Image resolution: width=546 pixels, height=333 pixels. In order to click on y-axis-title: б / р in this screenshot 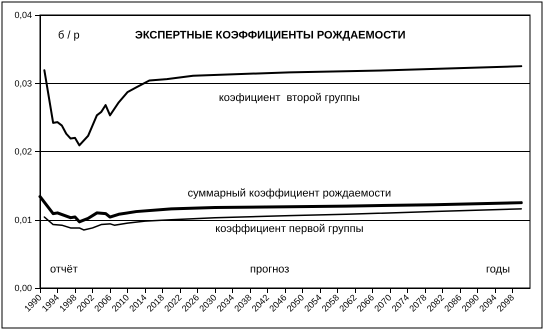, I will do `click(69, 36)`.